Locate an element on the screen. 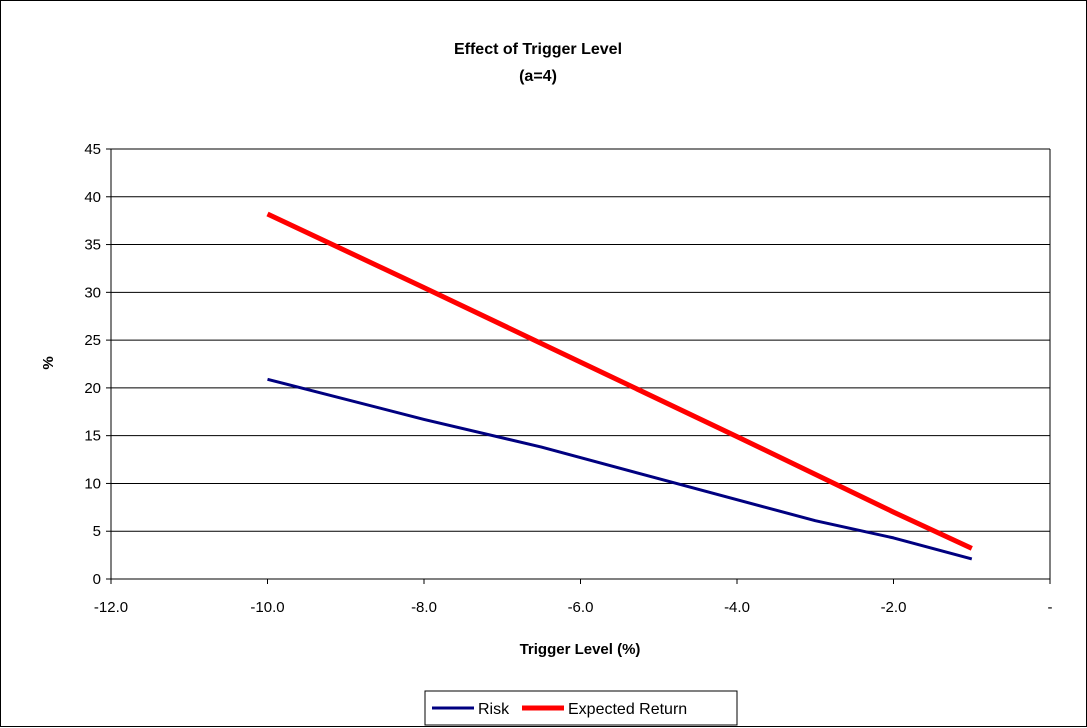 This screenshot has width=1087, height=728. y-tick-label: 40 is located at coordinates (92, 197).